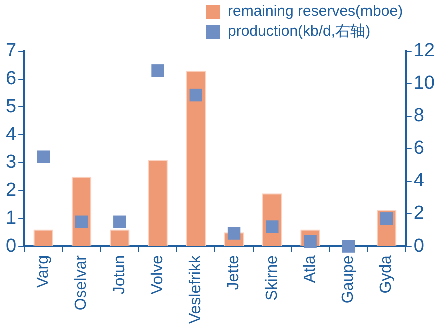 This screenshot has height=327, width=441. What do you see at coordinates (425, 83) in the screenshot?
I see `y2-tick-label: 10` at bounding box center [425, 83].